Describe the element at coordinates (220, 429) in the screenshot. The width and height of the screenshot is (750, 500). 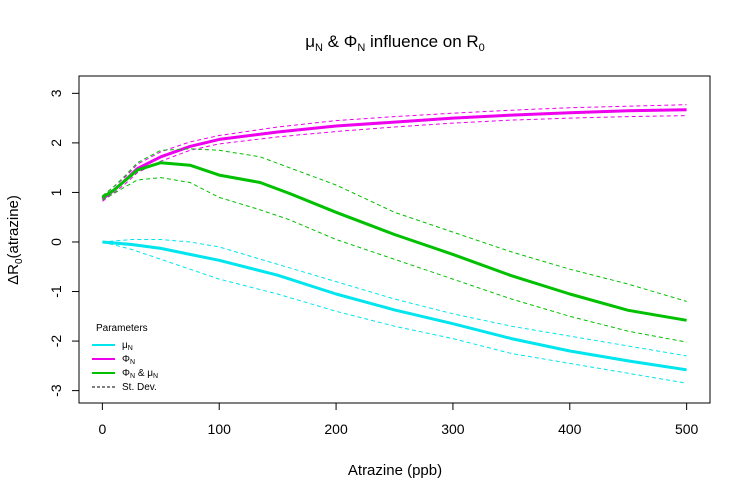
I see `x-tick-label: 100` at that location.